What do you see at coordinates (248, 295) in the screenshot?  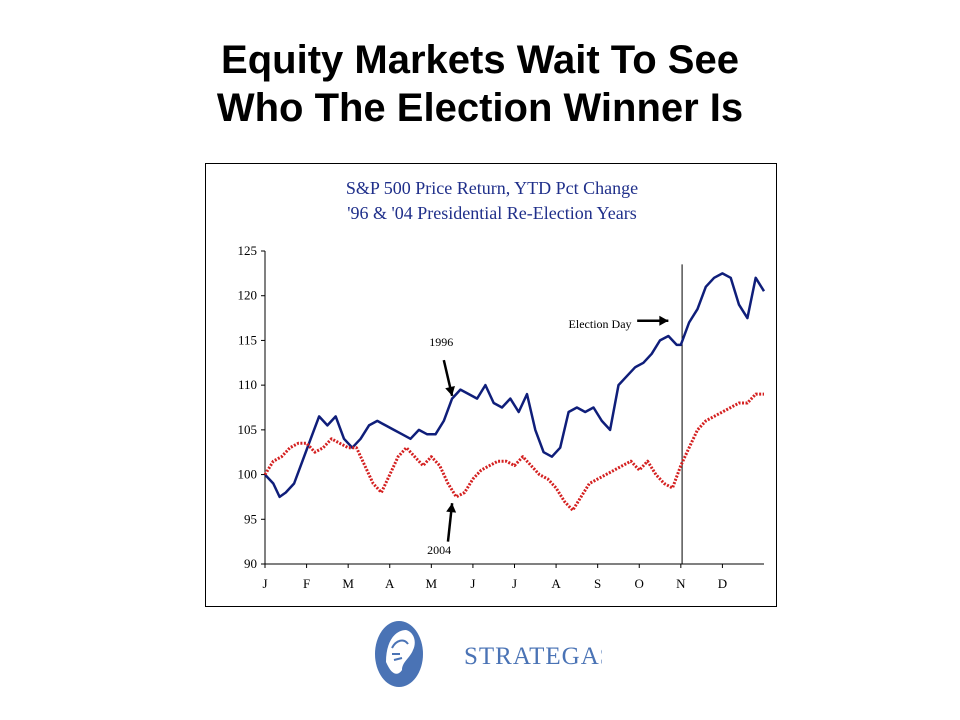 I see `y-tick-label: 120` at bounding box center [248, 295].